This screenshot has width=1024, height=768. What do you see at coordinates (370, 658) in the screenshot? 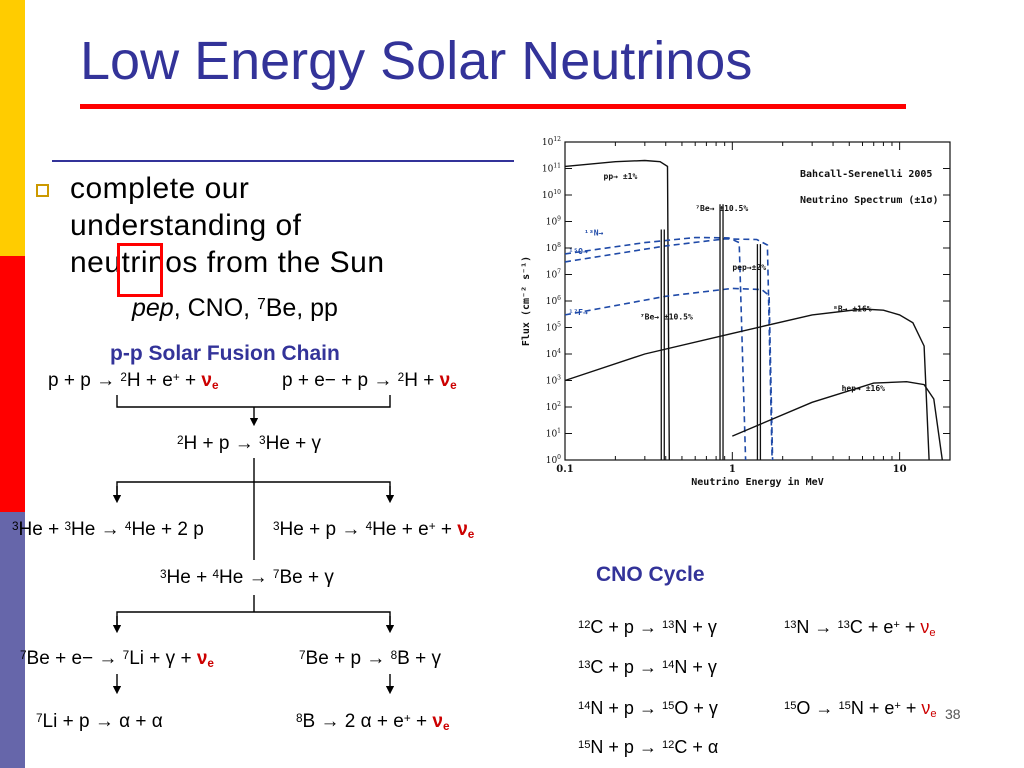
I see `reaction-be7-proton: 7Be + p → 8B + γ` at bounding box center [370, 658].